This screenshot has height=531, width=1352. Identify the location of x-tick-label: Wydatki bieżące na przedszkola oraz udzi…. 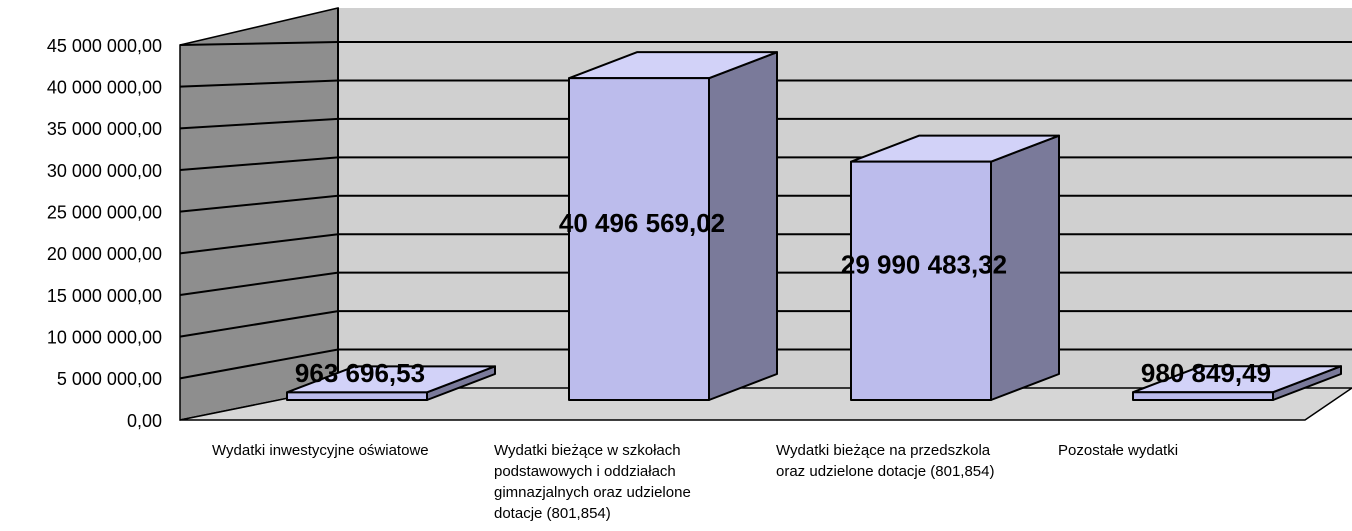
(885, 461).